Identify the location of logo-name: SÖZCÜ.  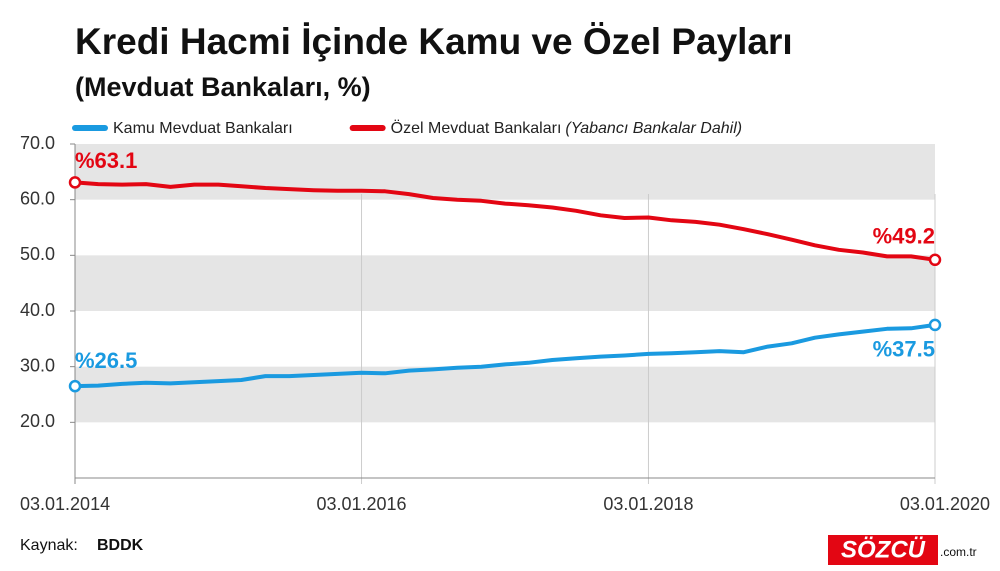
(883, 549).